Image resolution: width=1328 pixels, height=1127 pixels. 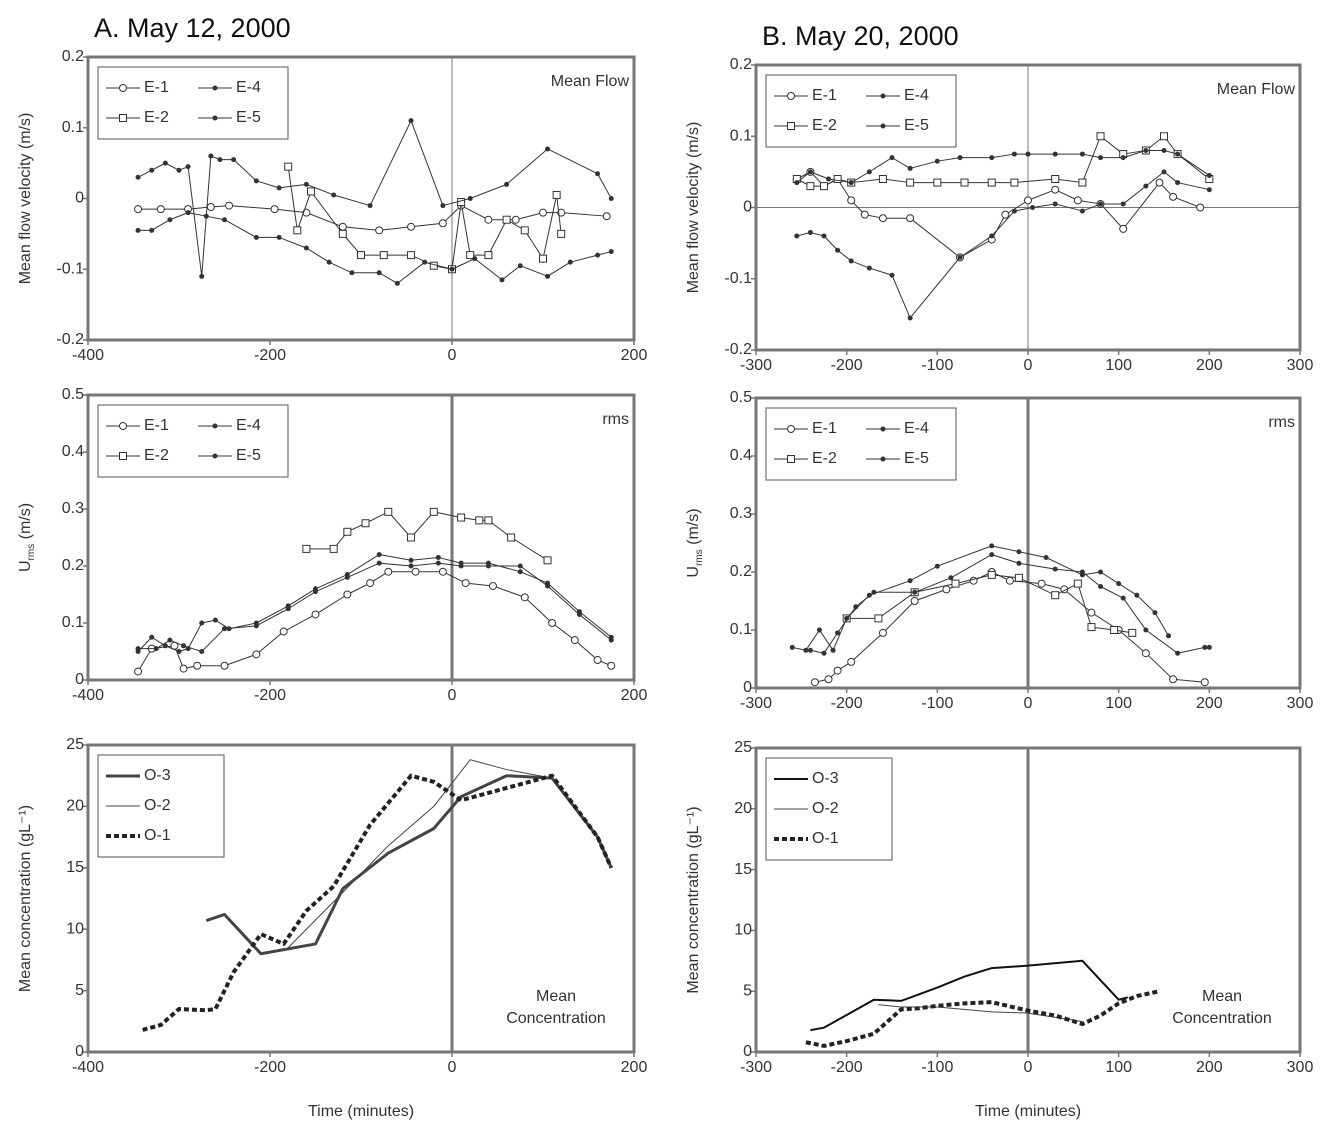 What do you see at coordinates (452, 355) in the screenshot?
I see `x-tick-label: 0` at bounding box center [452, 355].